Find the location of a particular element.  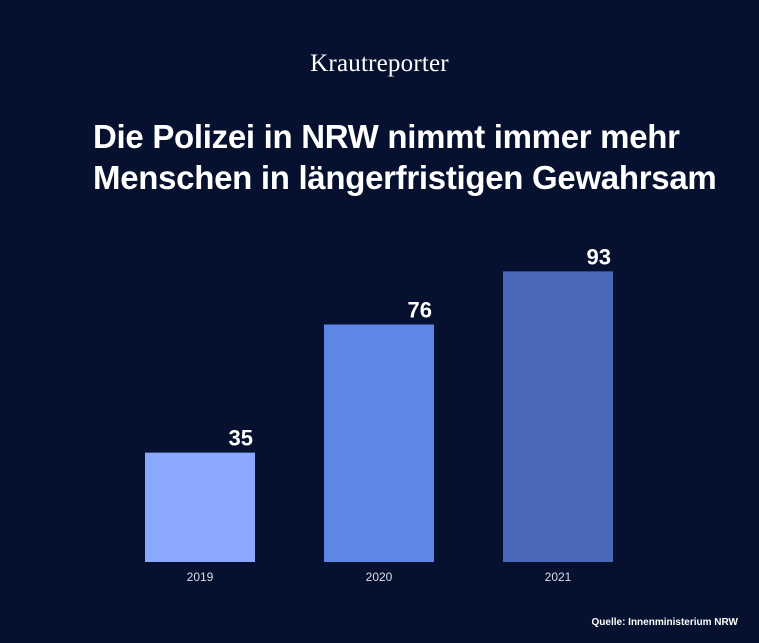

category-labels-group: 2019 2020 2021 is located at coordinates (379, 577).